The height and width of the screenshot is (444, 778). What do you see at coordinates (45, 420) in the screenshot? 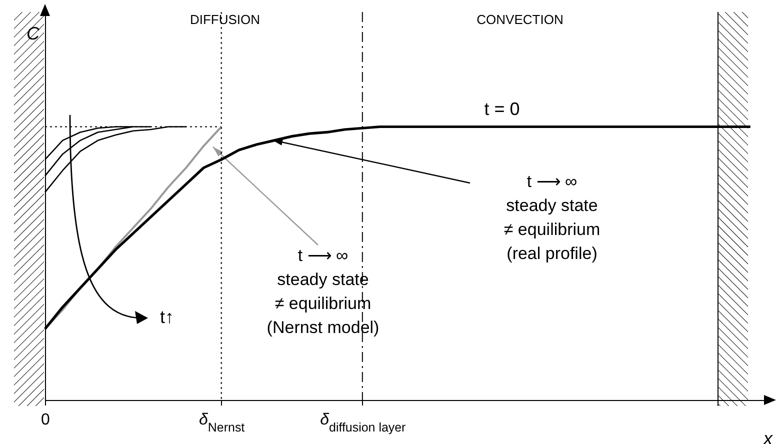
I see `x-tick-label: 0` at bounding box center [45, 420].